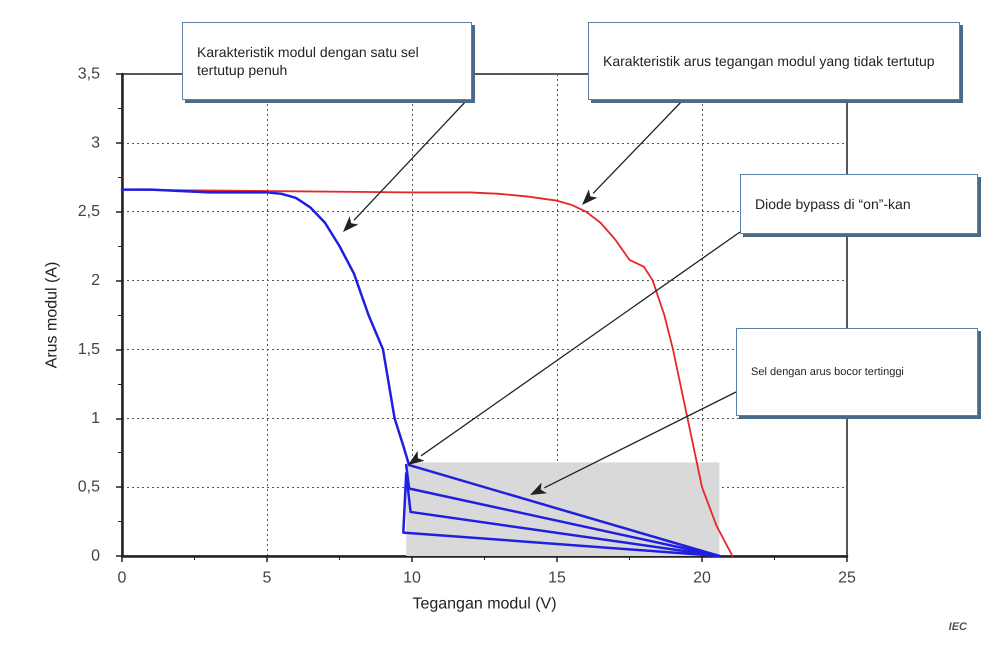 The height and width of the screenshot is (645, 987). What do you see at coordinates (95, 556) in the screenshot?
I see `y-tick-label: 0` at bounding box center [95, 556].